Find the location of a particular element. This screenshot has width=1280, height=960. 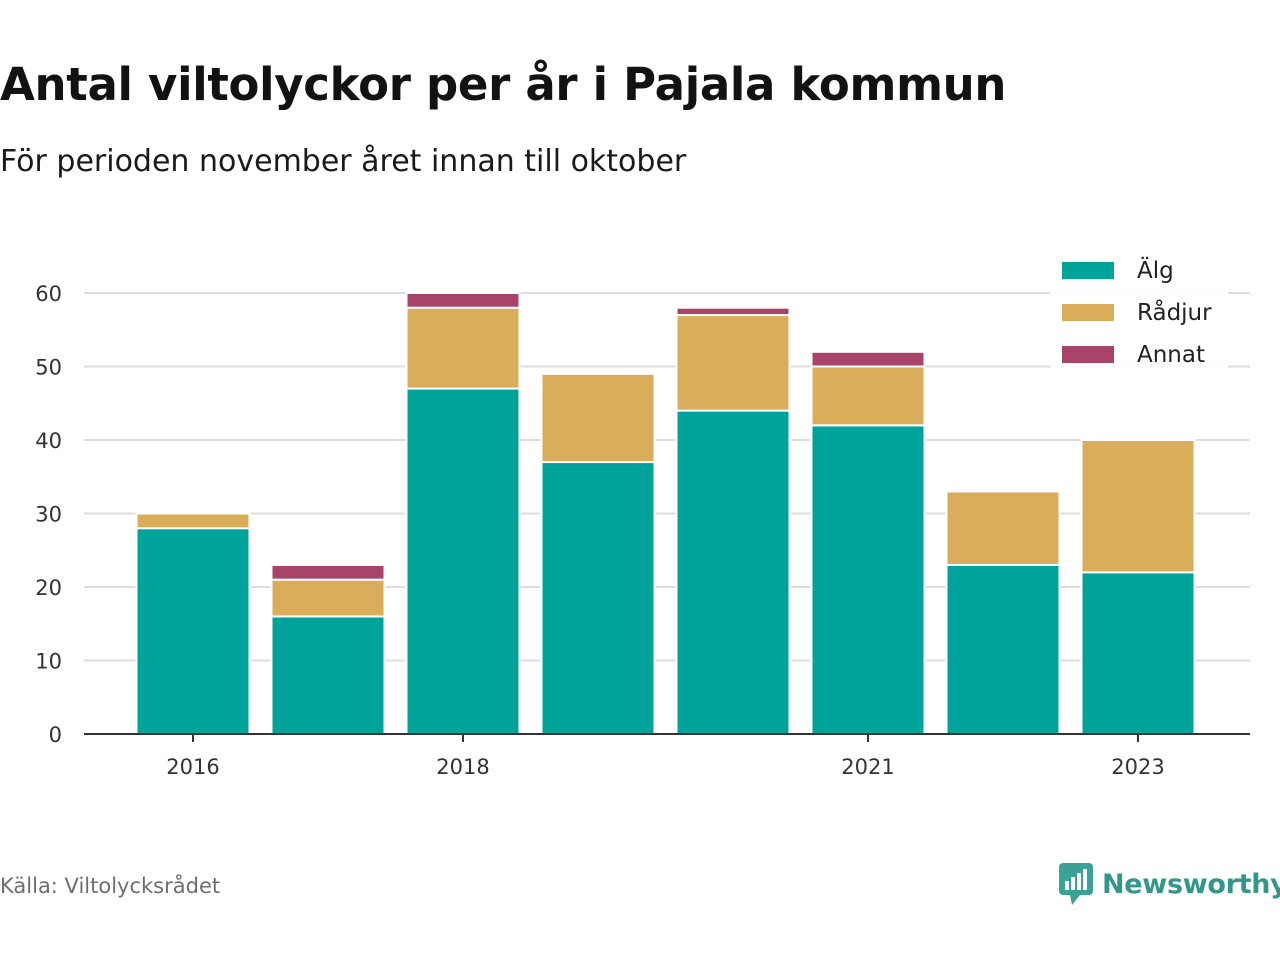

legend: Älg Rådjur Annat is located at coordinates (1139, 310).